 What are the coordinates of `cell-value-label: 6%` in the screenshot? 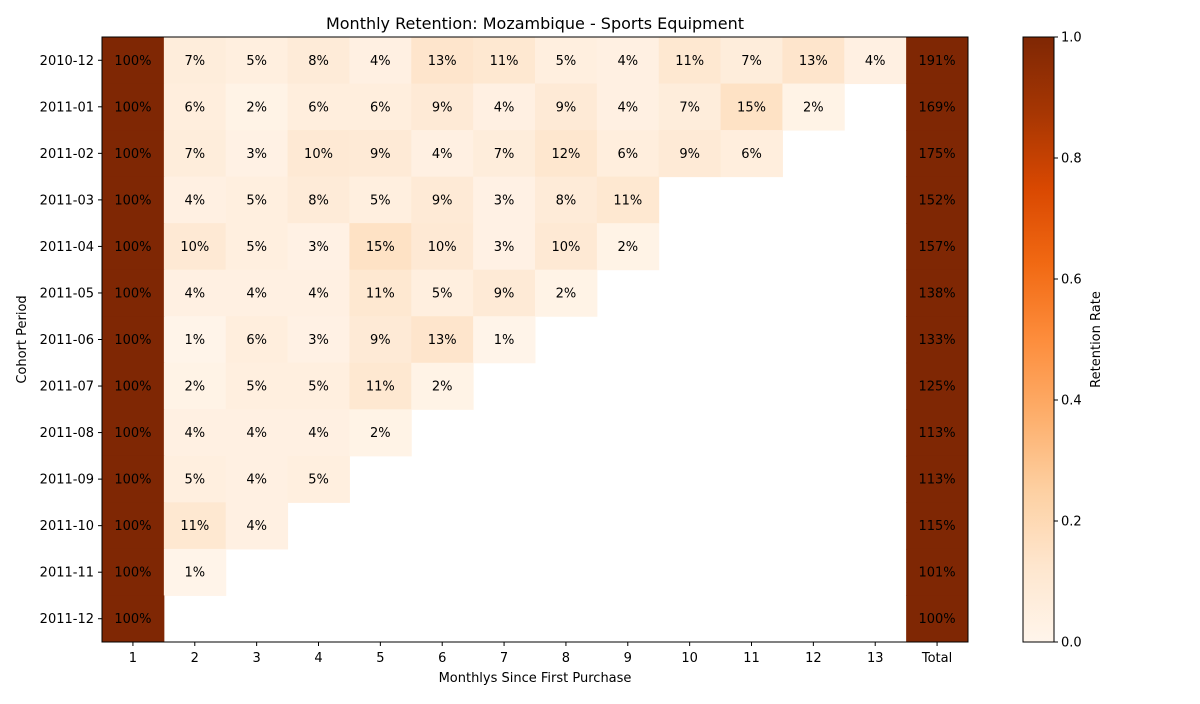 It's located at (256, 340).